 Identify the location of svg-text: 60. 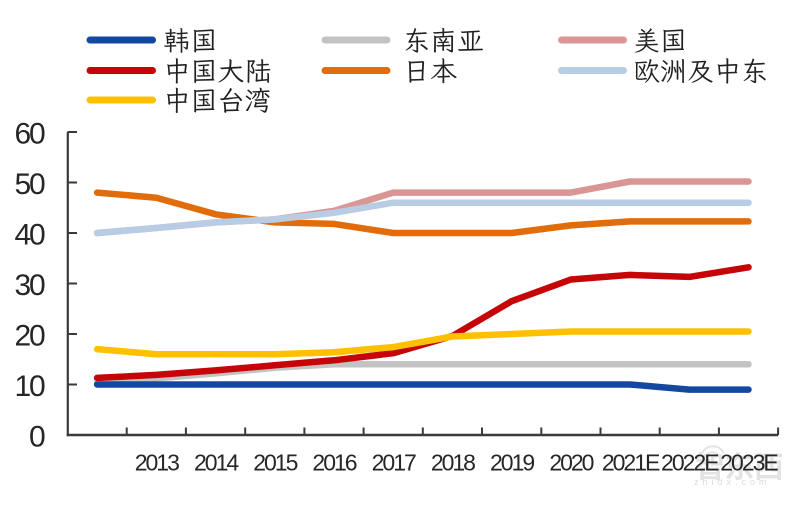
(30, 133).